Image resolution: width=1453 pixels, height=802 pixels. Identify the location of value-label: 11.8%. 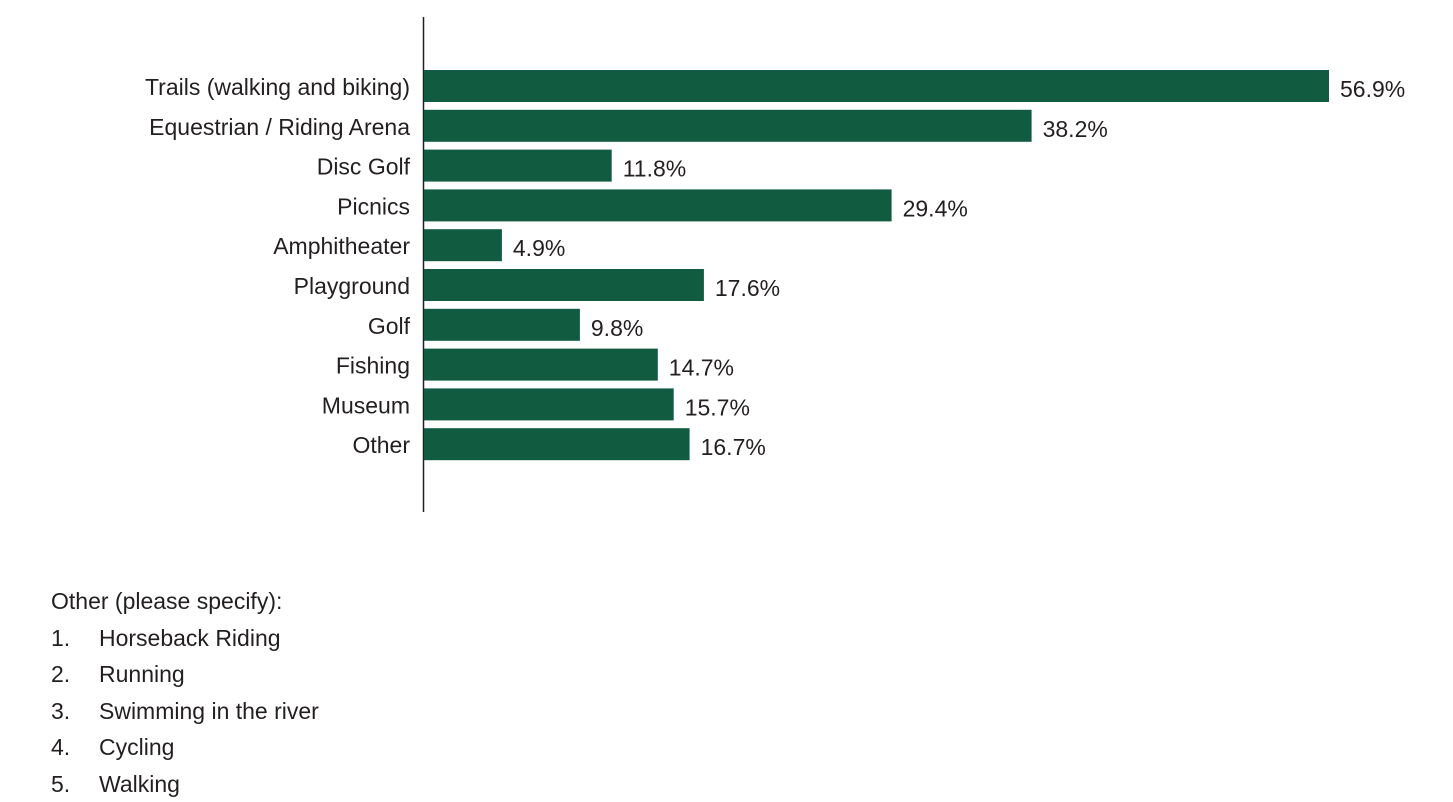
(655, 169).